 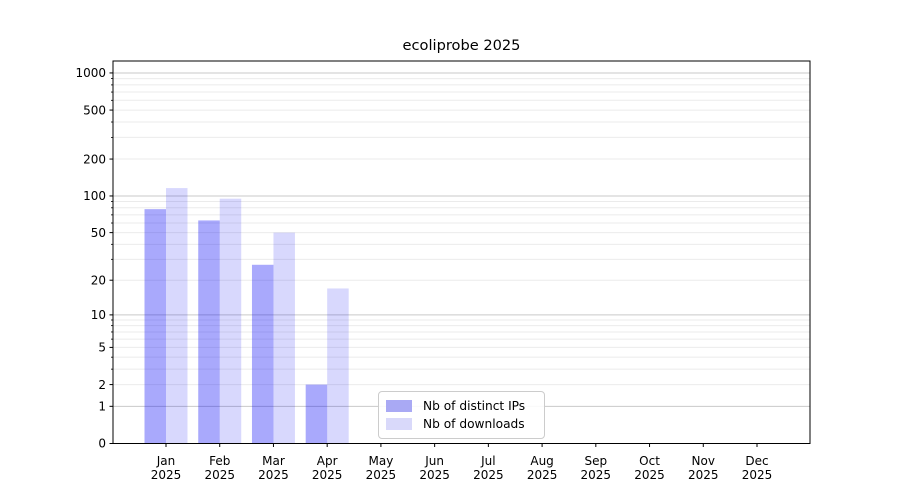 I want to click on legend-item-distinct-ips: Nb of distinct IPs, so click(x=461, y=406).